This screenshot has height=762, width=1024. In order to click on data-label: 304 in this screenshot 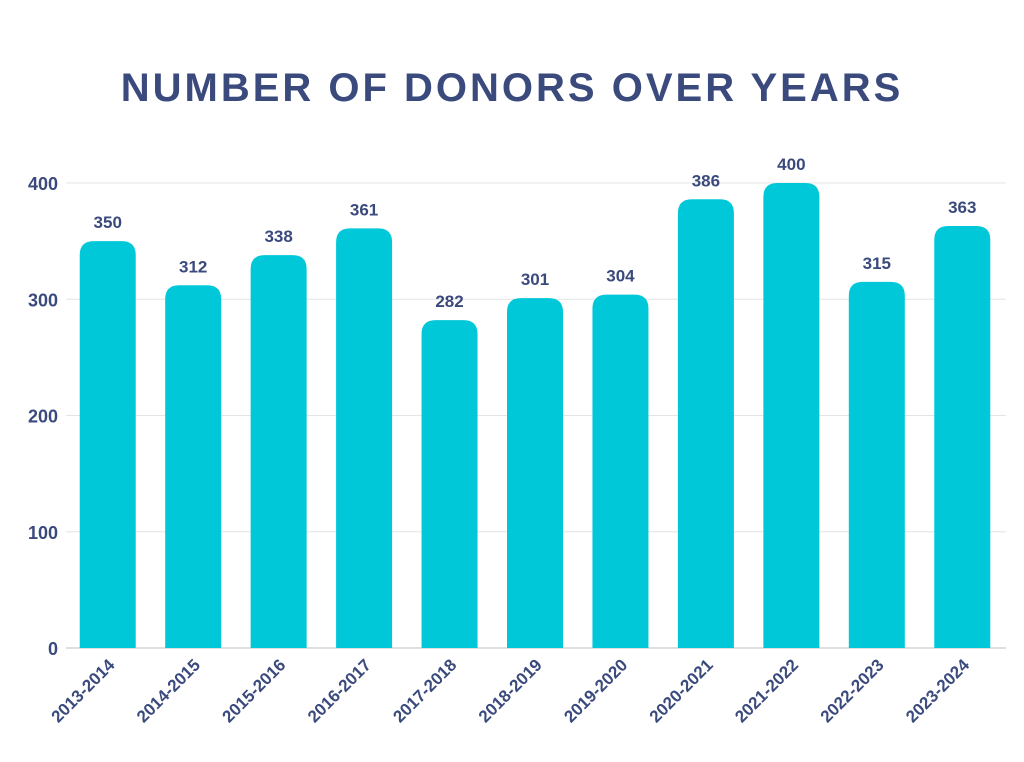, I will do `click(620, 276)`.